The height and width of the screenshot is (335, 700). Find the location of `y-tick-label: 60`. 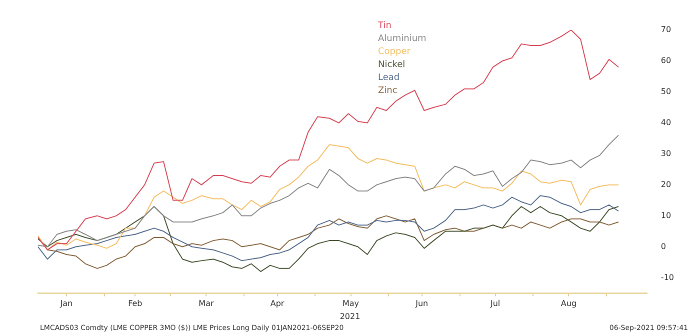

y-tick-label: 60 is located at coordinates (666, 61).